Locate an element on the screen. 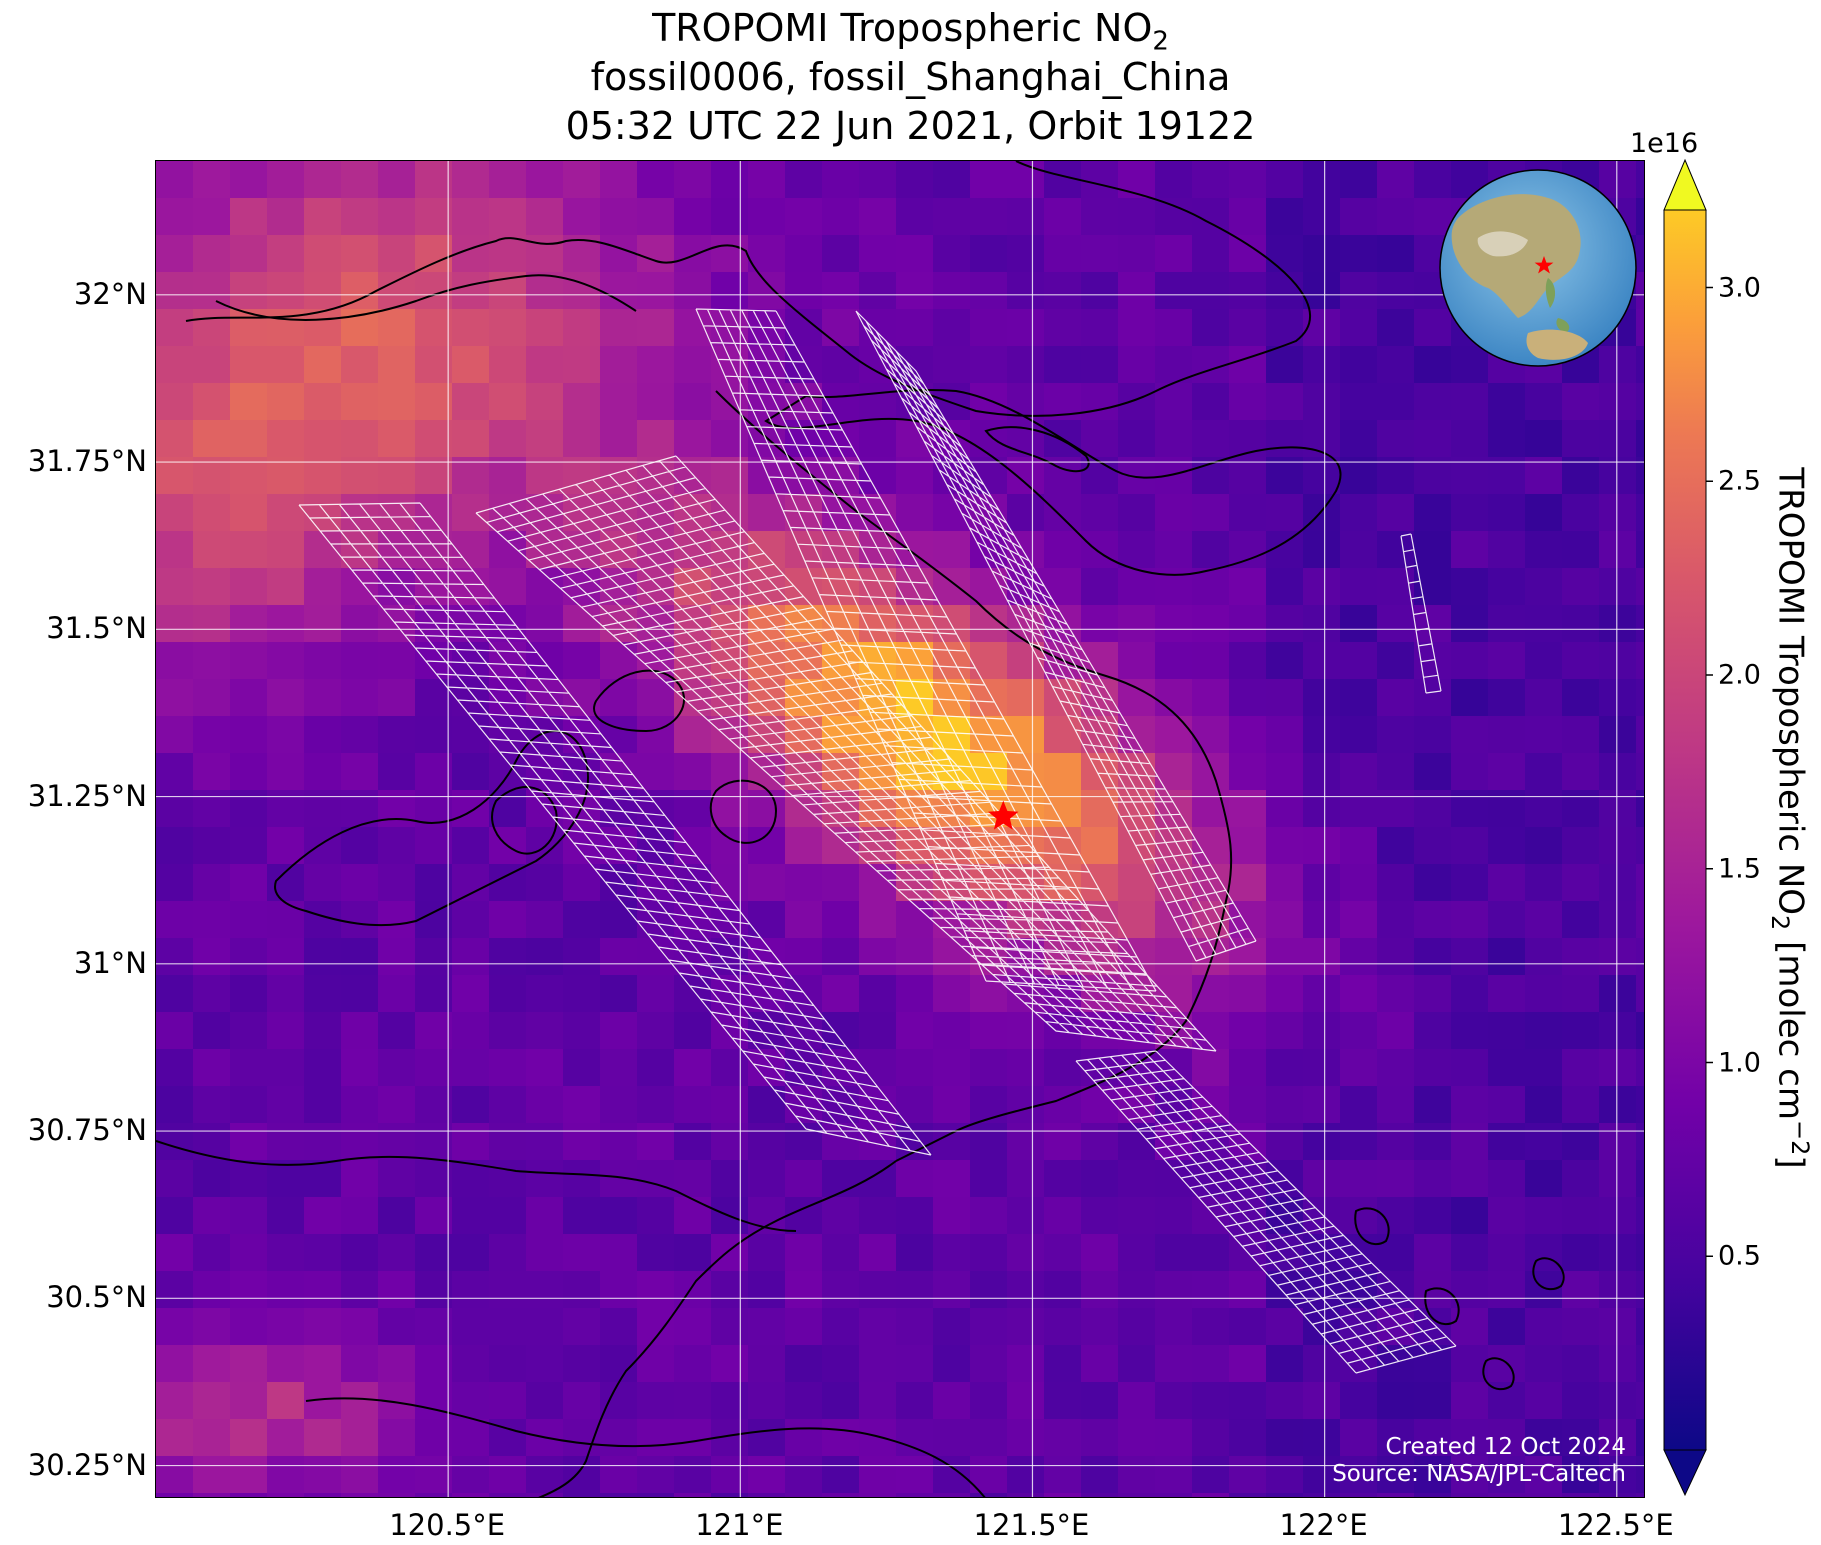  lake-taihu is located at coordinates (431, 828).